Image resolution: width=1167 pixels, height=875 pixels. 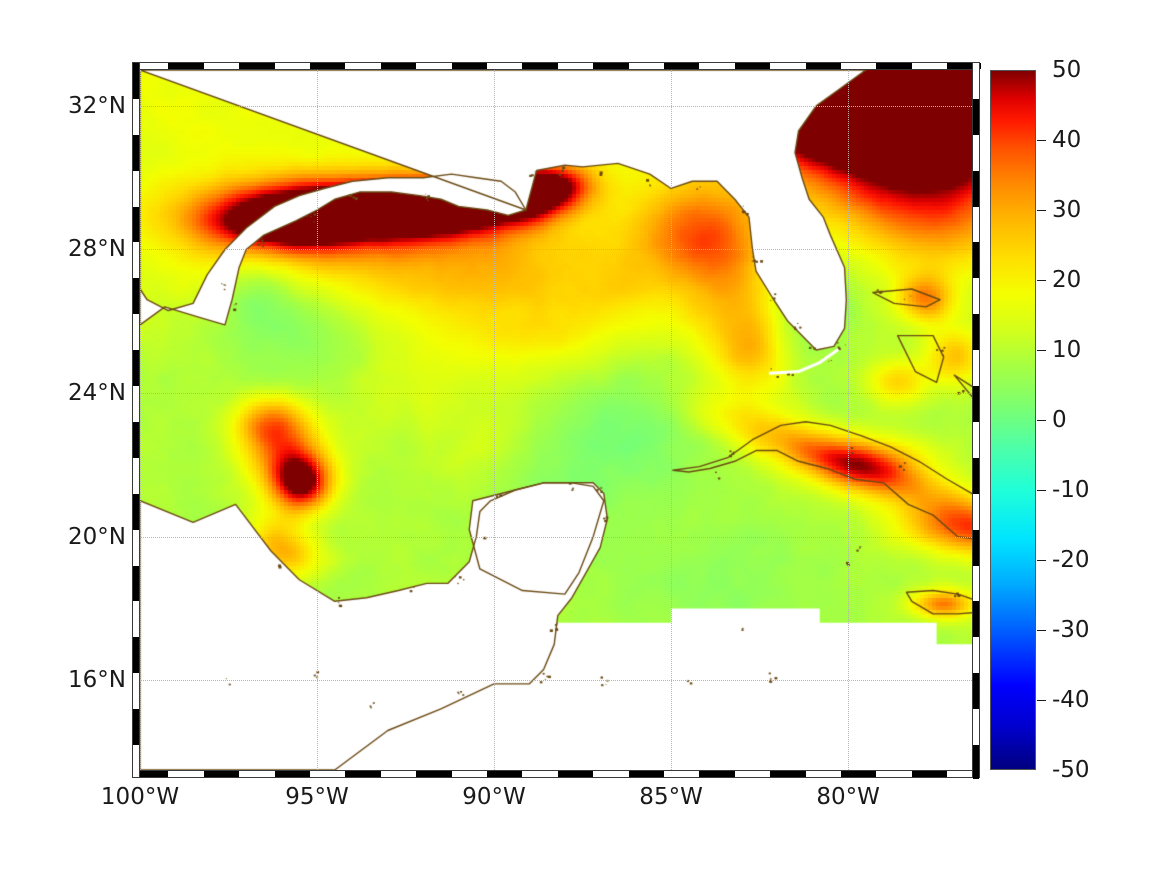 What do you see at coordinates (494, 797) in the screenshot?
I see `lon-tick-label-90: 90°W` at bounding box center [494, 797].